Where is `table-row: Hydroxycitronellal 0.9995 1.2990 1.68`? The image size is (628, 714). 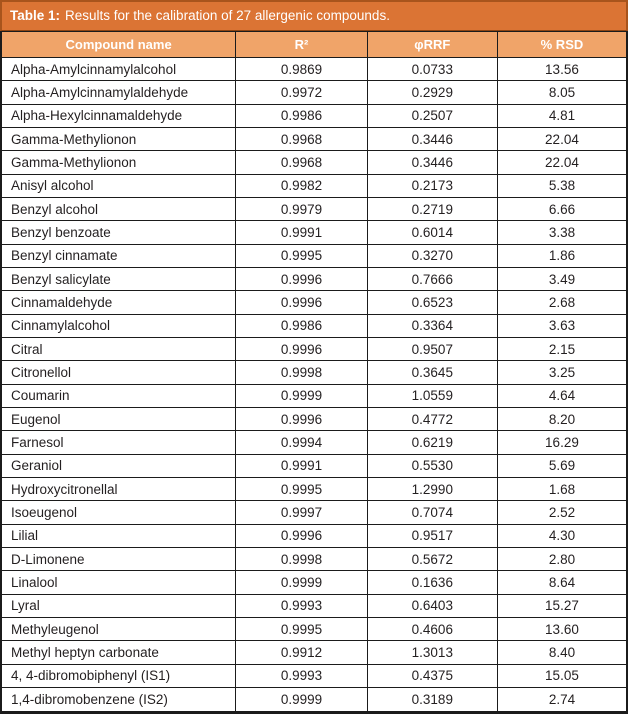 table-row: Hydroxycitronellal 0.9995 1.2990 1.68 is located at coordinates (314, 489).